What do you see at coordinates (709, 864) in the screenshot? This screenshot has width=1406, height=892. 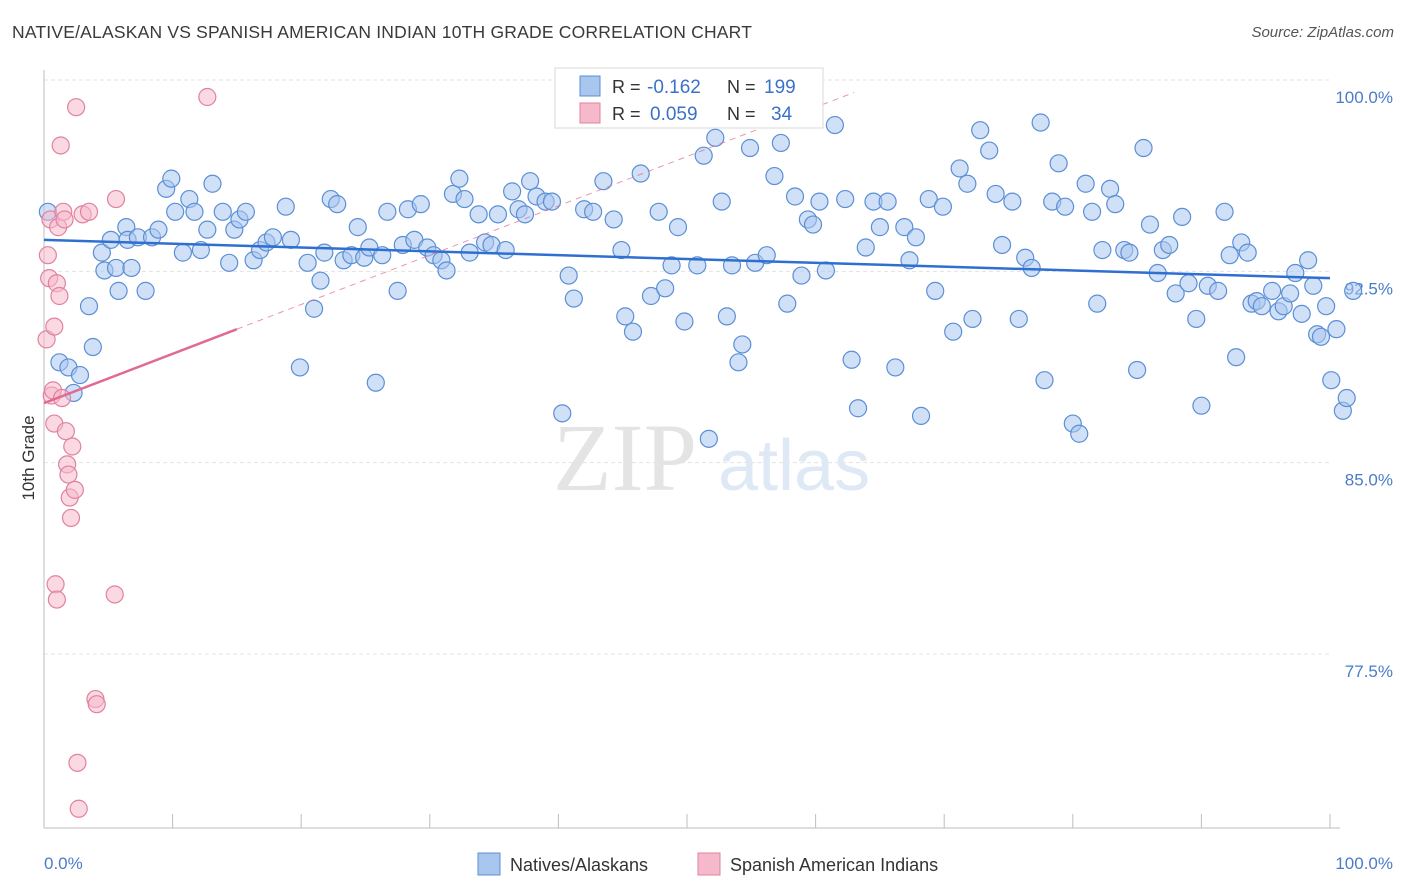 I see `bottom-legend-swatch-pink` at bounding box center [709, 864].